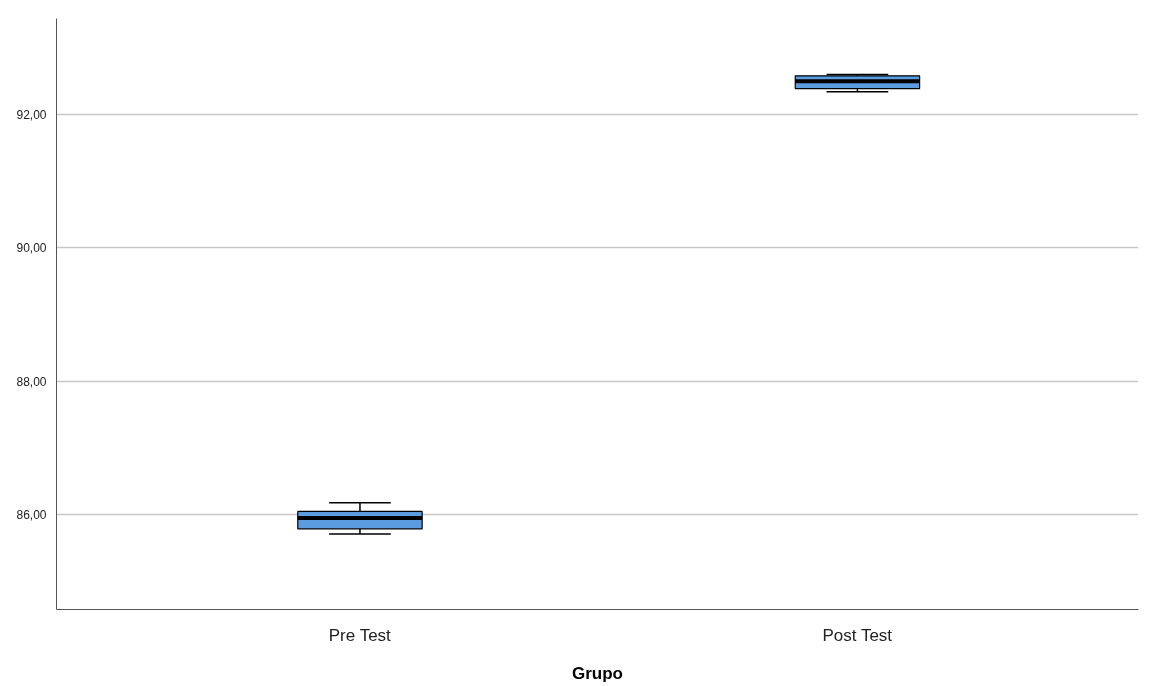 This screenshot has height=686, width=1153. What do you see at coordinates (857, 635) in the screenshot?
I see `x-tick-label: Post Test` at bounding box center [857, 635].